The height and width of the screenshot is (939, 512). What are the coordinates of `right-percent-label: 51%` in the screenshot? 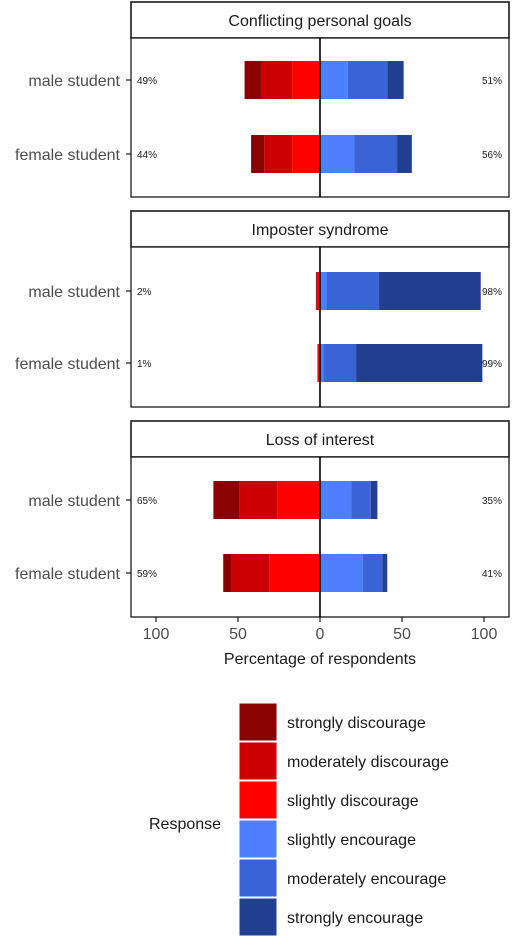 It's located at (492, 81).